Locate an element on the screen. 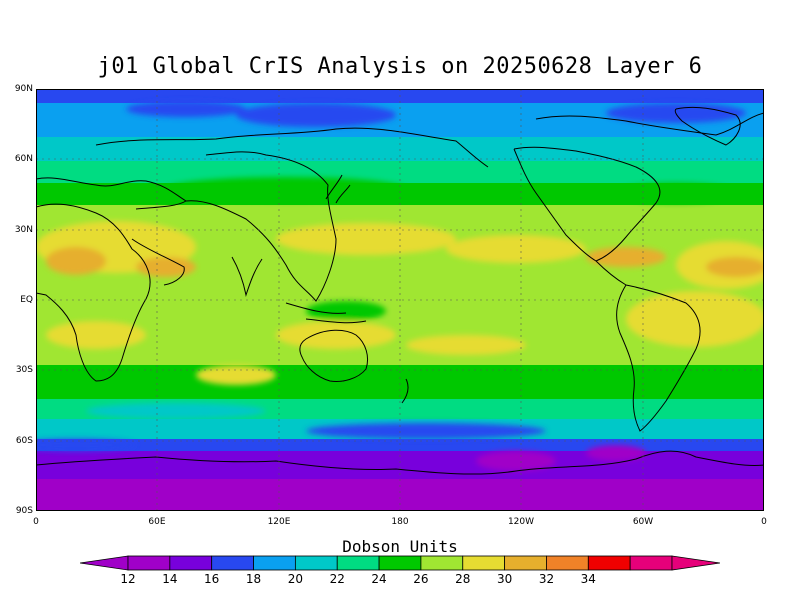 The width and height of the screenshot is (800, 600). colorbar-tick-label: 12 is located at coordinates (128, 579).